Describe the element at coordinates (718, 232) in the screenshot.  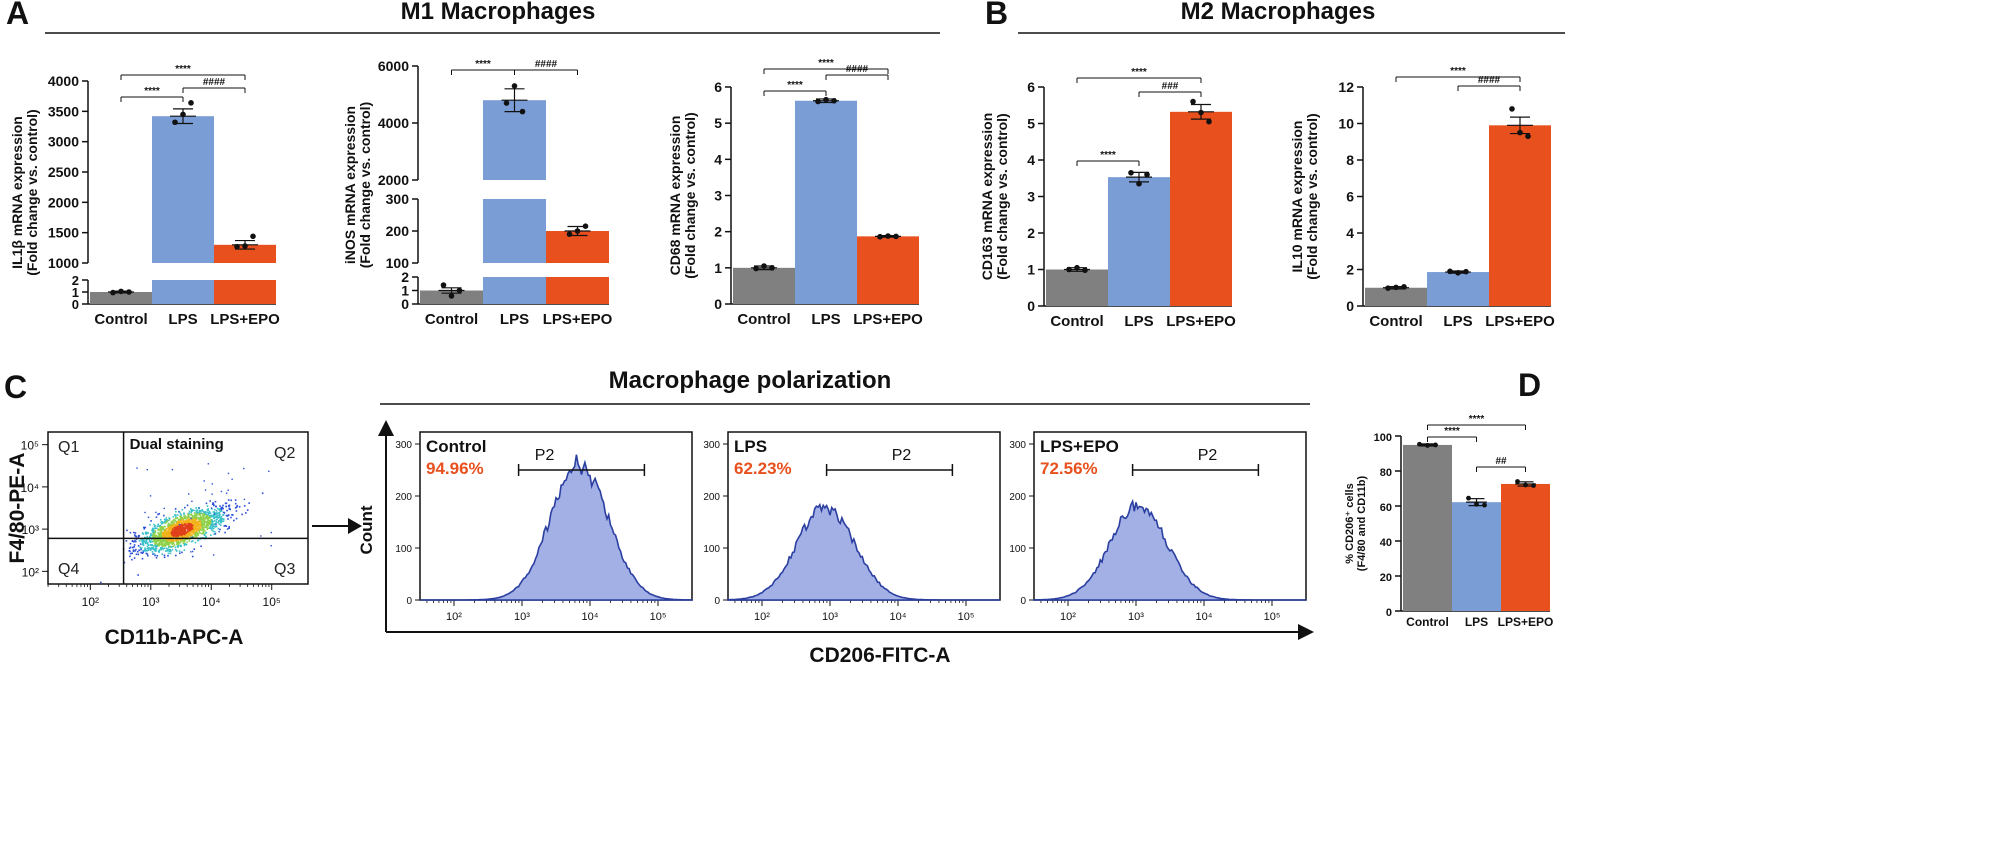
I see `y-tick-label: 2` at that location.